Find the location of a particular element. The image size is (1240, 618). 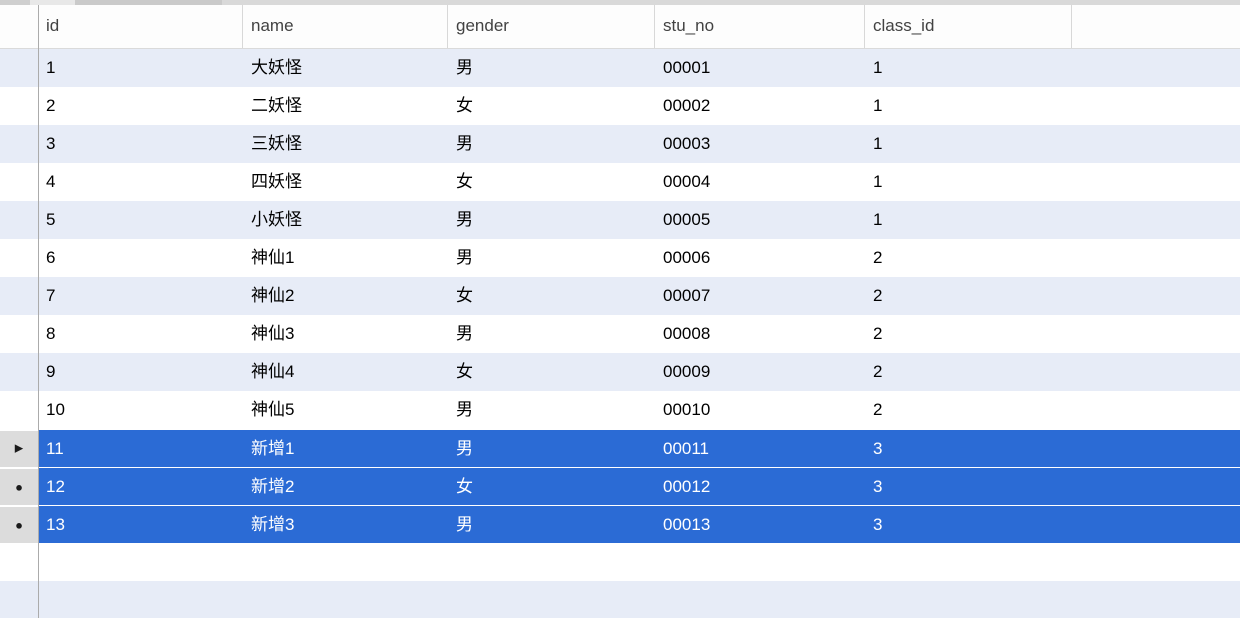

table-row: ▶ 11 新增1 男 00011 3 is located at coordinates (620, 448).